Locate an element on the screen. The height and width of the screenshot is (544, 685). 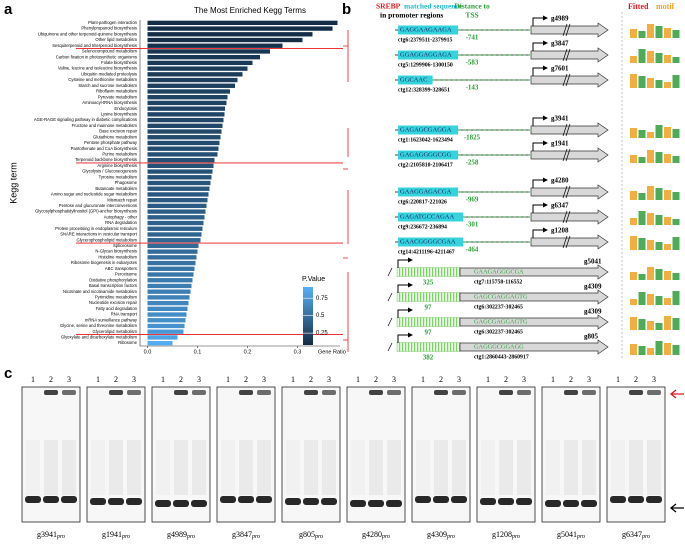
gel-label: g5041pro is located at coordinates (571, 535).